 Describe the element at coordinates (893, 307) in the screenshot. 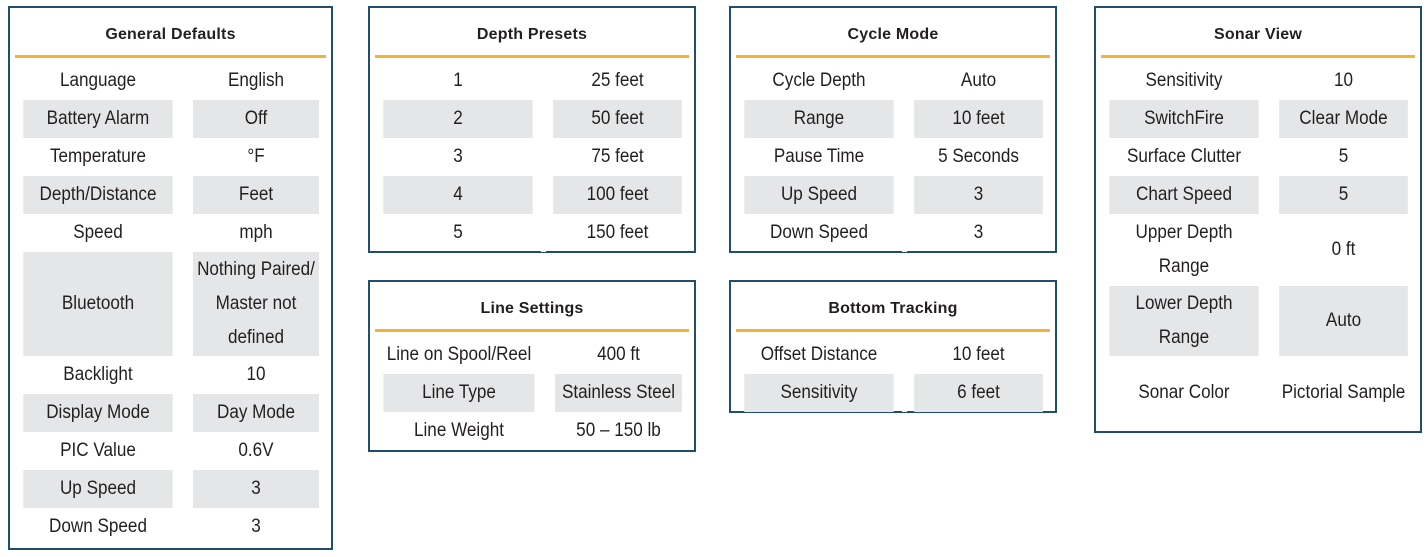

I see `bottom-tracking-title: Bottom Tracking` at that location.